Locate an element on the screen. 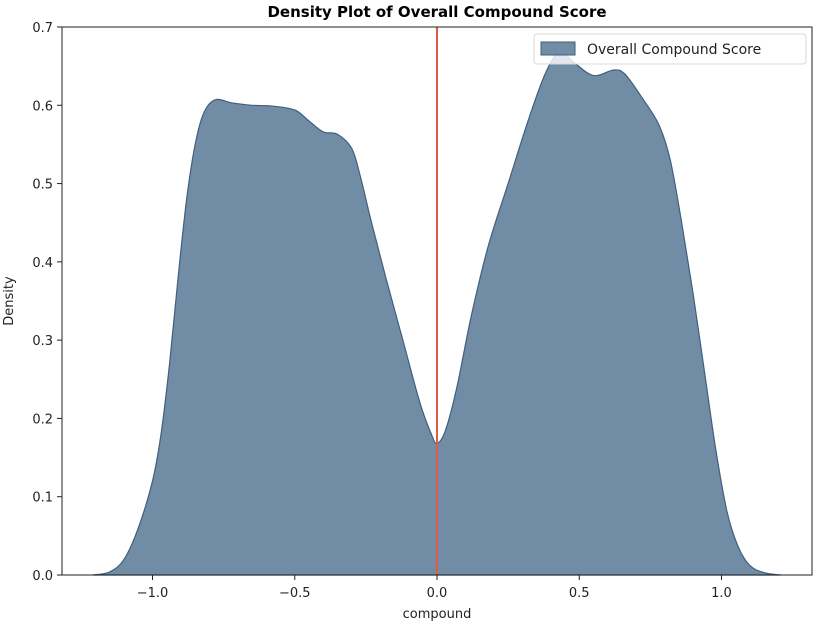 This screenshot has height=625, width=816. x-axis-ticks: −1.0 −0.5 0.0 0.5 1.0 is located at coordinates (434, 588).